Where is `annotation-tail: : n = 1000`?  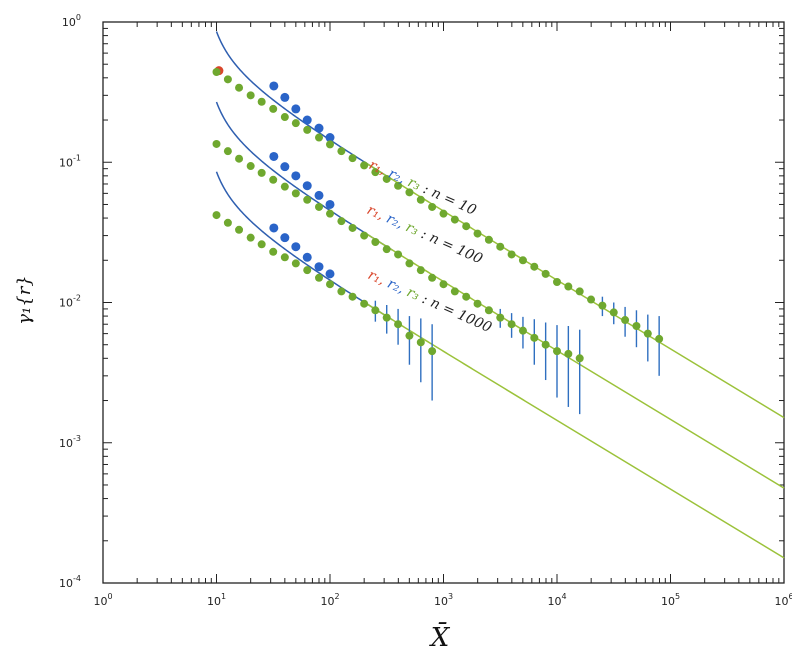 annotation-tail: : n = 1000 is located at coordinates (454, 312).